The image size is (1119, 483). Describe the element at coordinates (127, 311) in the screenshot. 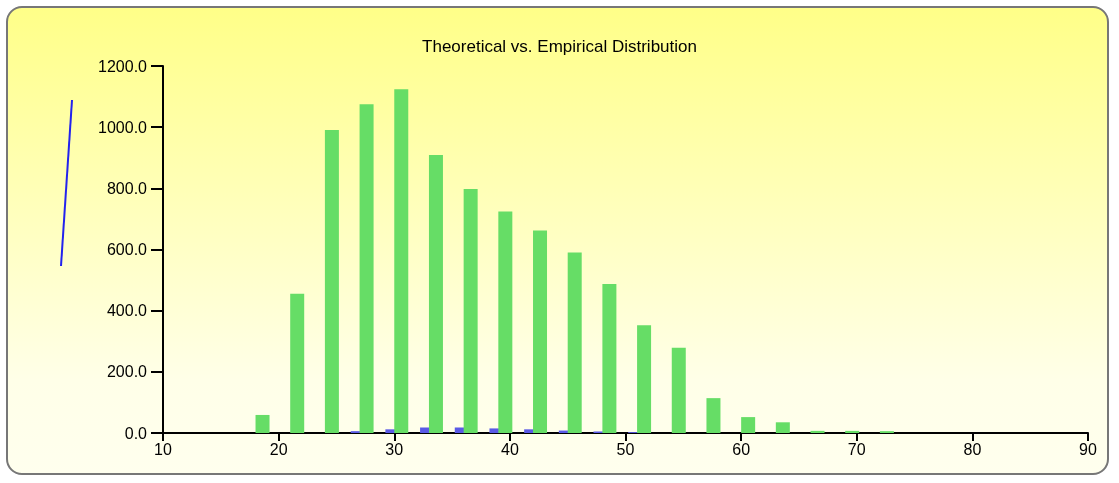

I see `y-tick-label: 400.0` at that location.